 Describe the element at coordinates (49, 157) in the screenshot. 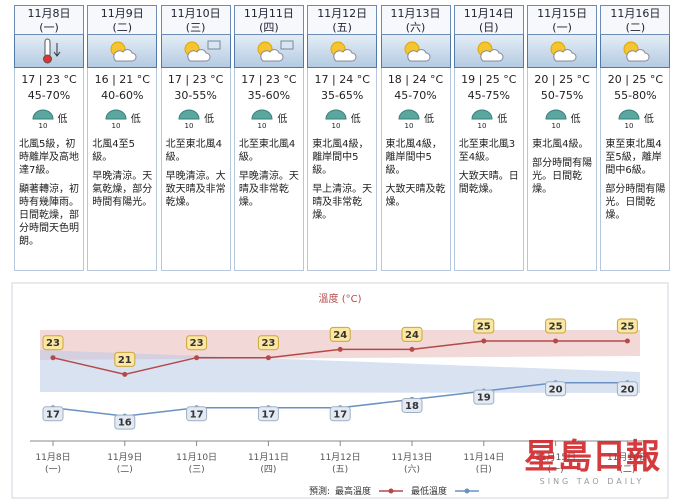

I see `wind: 北風5級，初時離岸及高地達7級。` at that location.